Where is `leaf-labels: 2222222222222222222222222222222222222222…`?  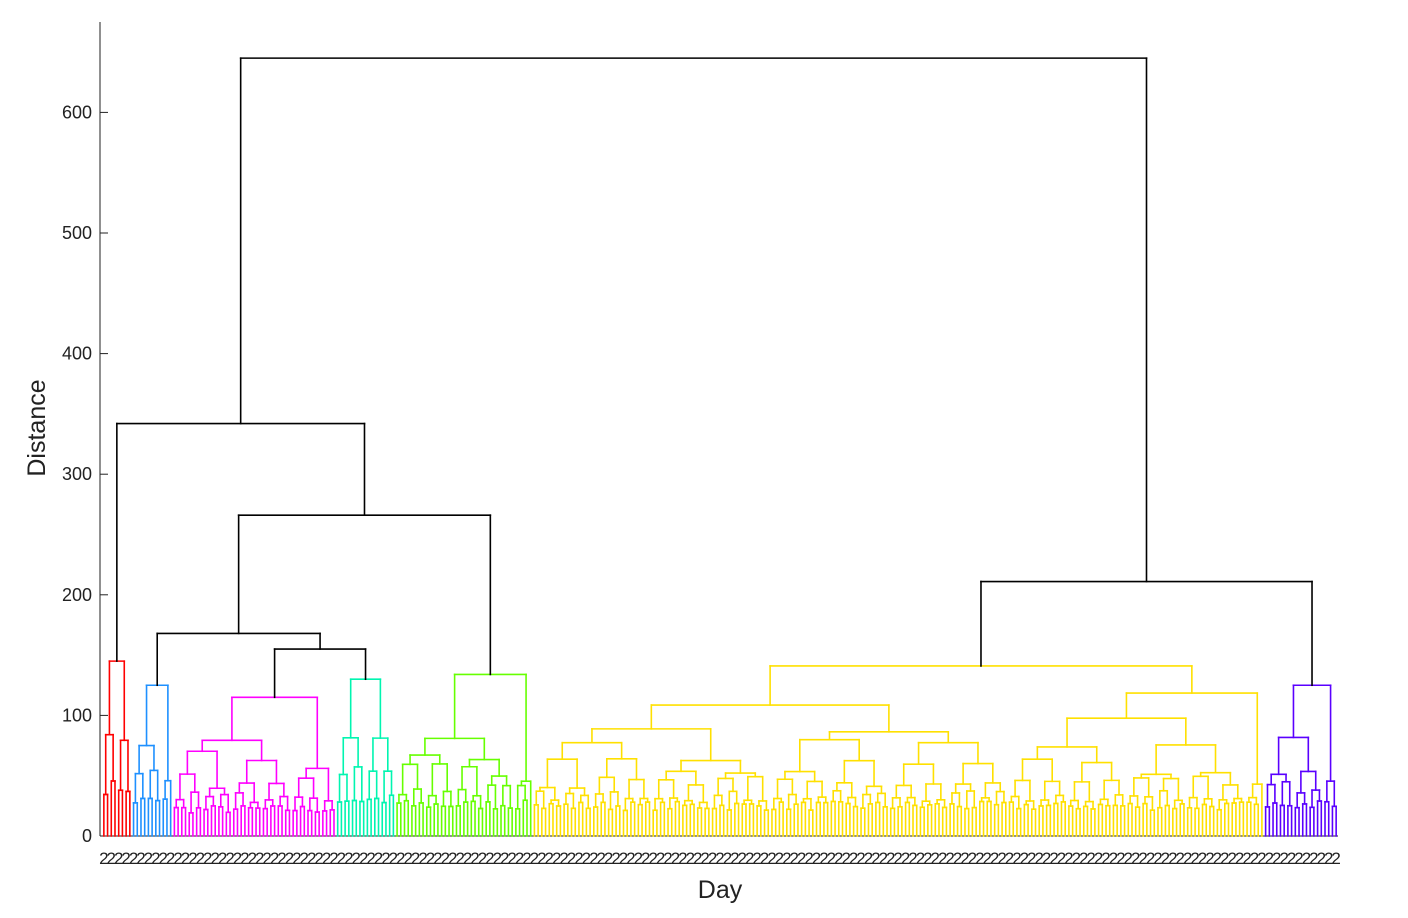
leaf-labels: 2222222222222222222222222222222222222222… is located at coordinates (720, 858).